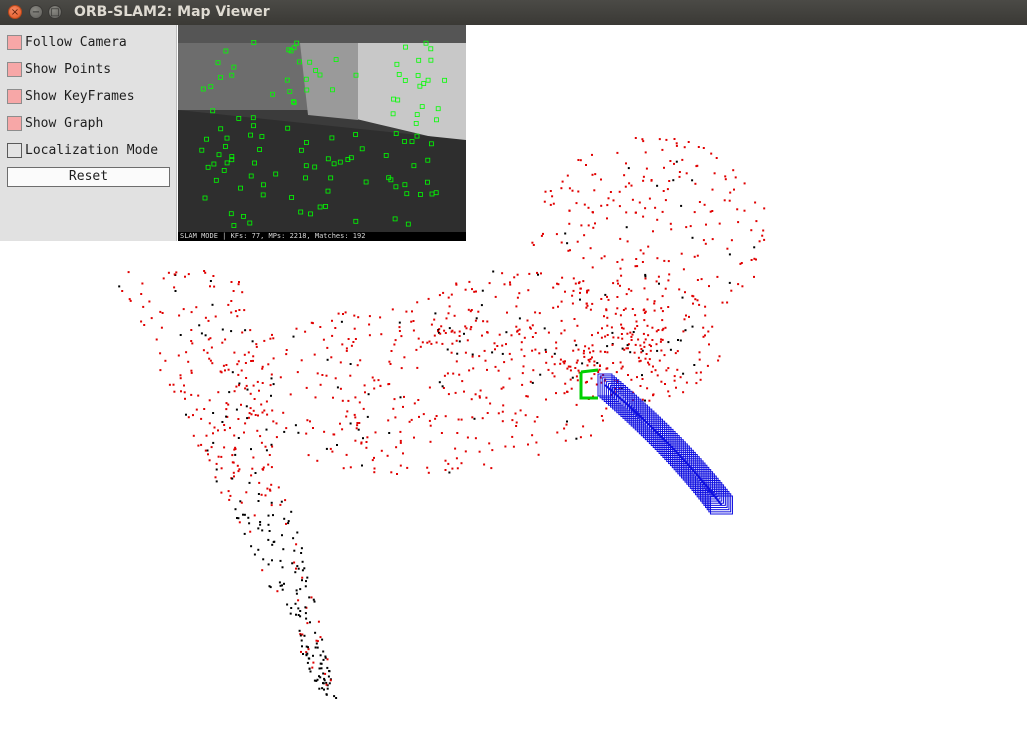 Image resolution: width=1027 pixels, height=745 pixels. Describe the element at coordinates (14, 123) in the screenshot. I see `show-graph-check-icon` at that location.